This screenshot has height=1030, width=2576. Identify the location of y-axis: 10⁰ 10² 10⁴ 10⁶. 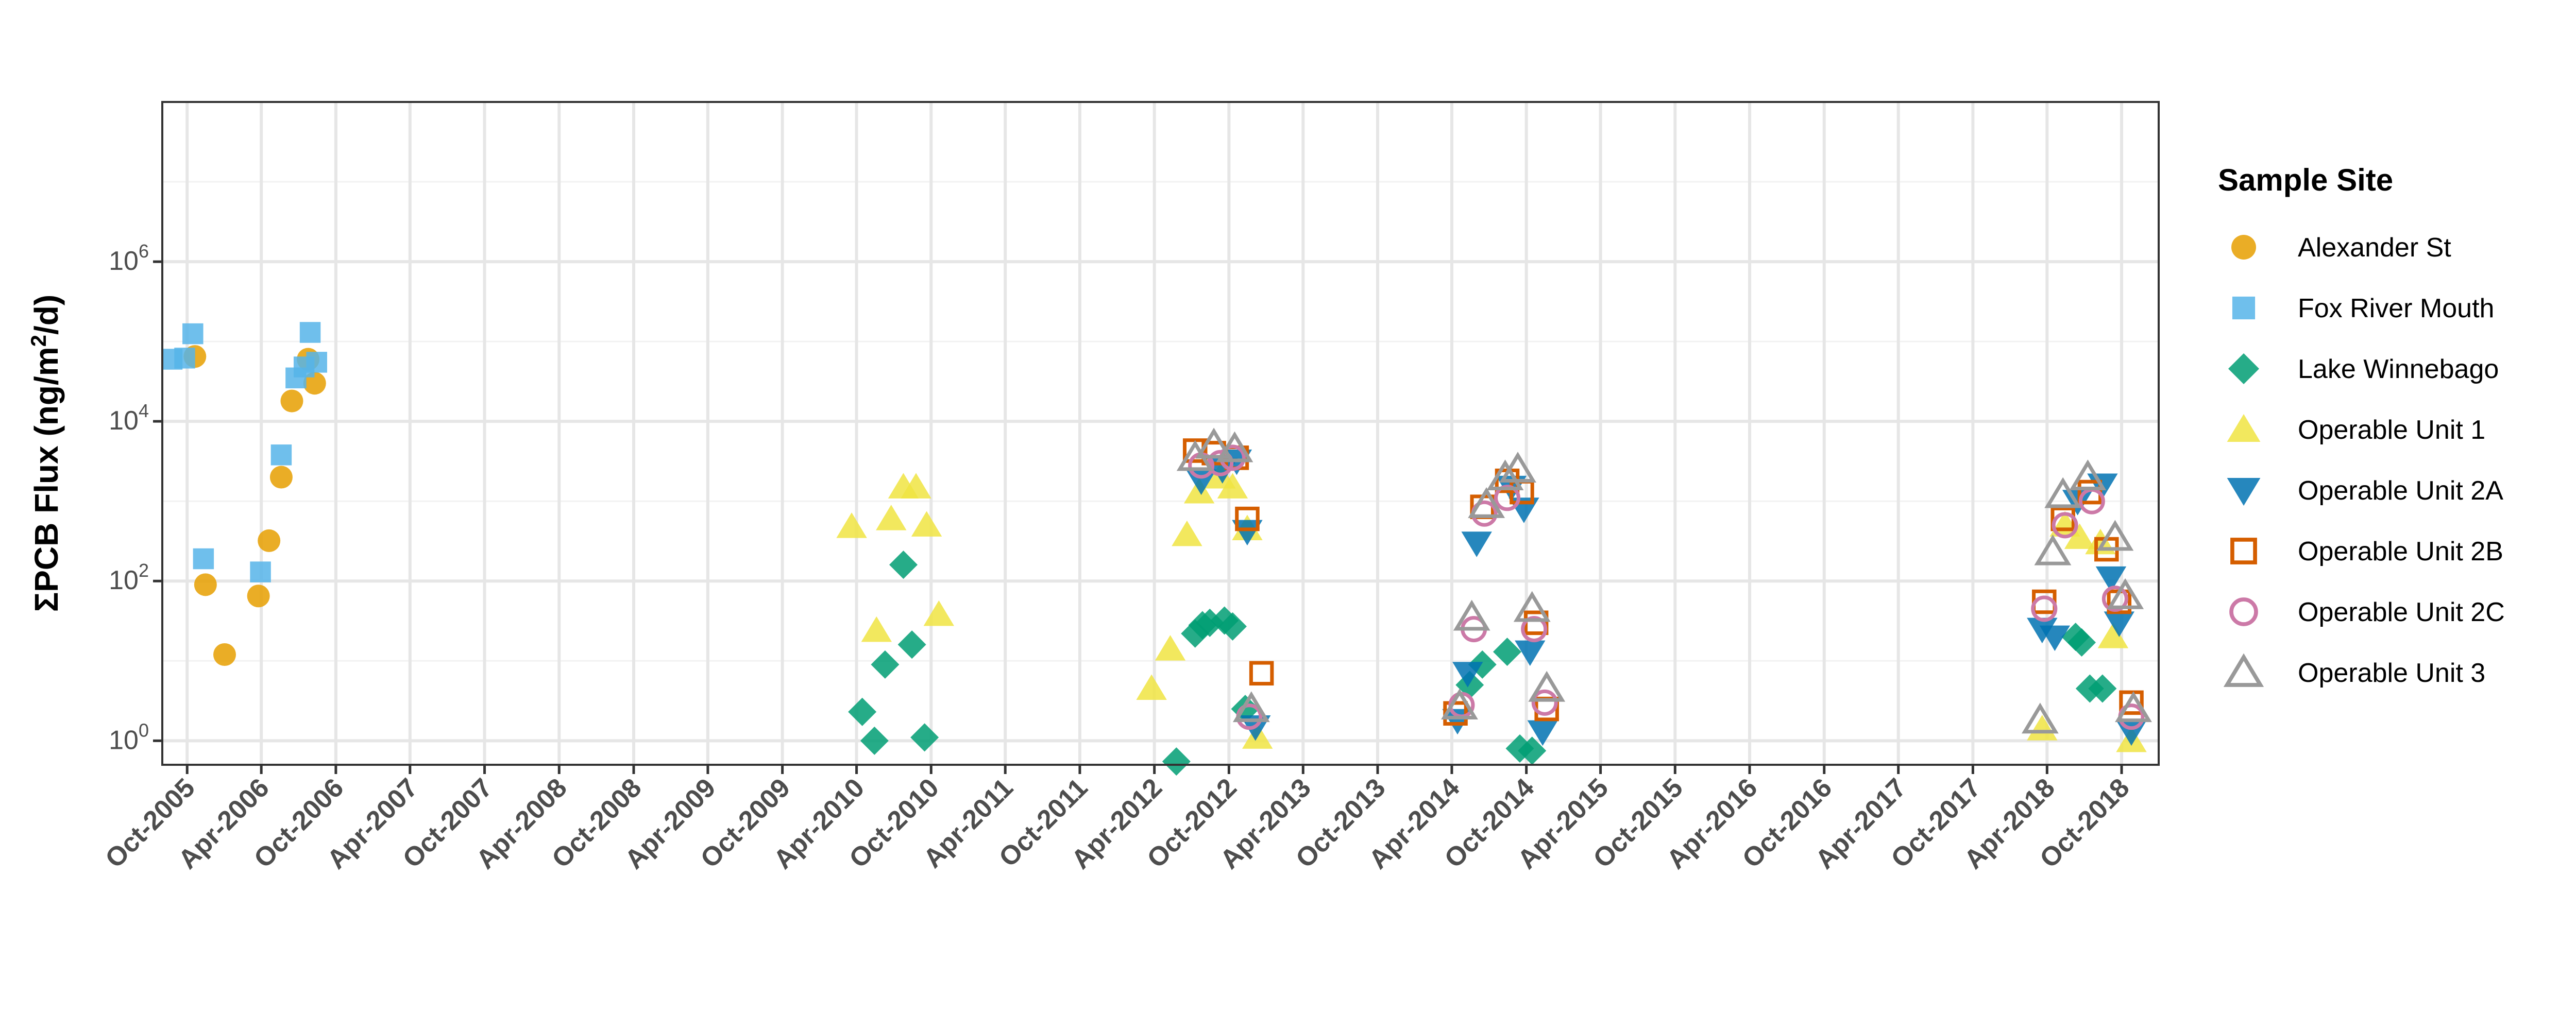
(135, 498).